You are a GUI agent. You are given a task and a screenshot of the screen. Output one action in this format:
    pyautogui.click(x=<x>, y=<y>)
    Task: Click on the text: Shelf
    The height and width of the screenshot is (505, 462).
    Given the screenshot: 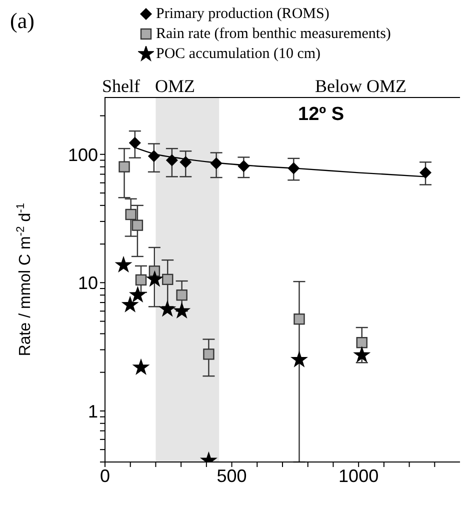 What is the action you would take?
    pyautogui.click(x=121, y=86)
    